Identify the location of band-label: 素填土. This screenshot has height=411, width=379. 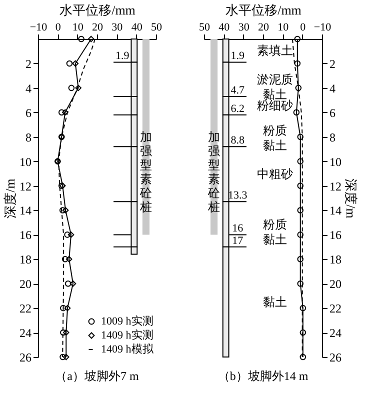
(274, 51).